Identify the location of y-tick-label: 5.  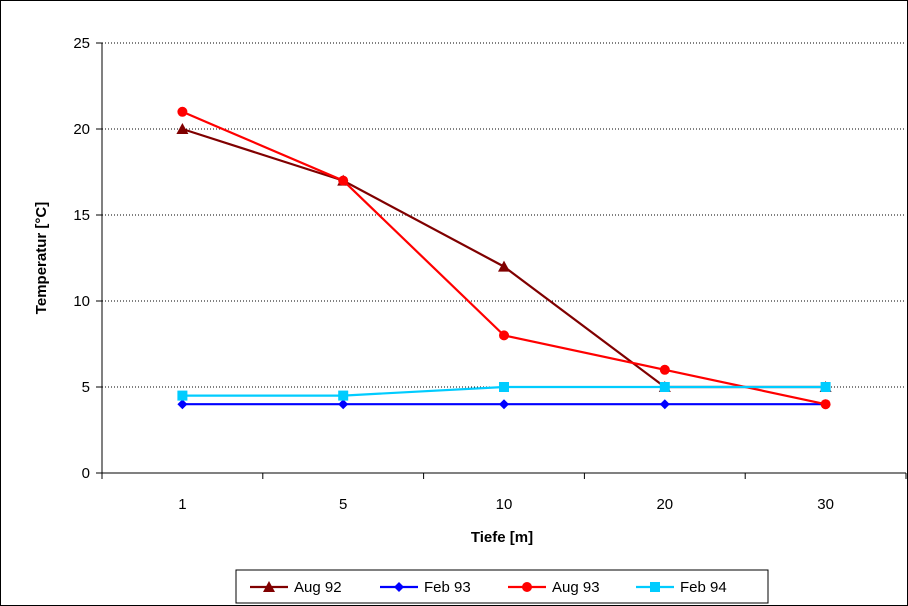
(86, 387).